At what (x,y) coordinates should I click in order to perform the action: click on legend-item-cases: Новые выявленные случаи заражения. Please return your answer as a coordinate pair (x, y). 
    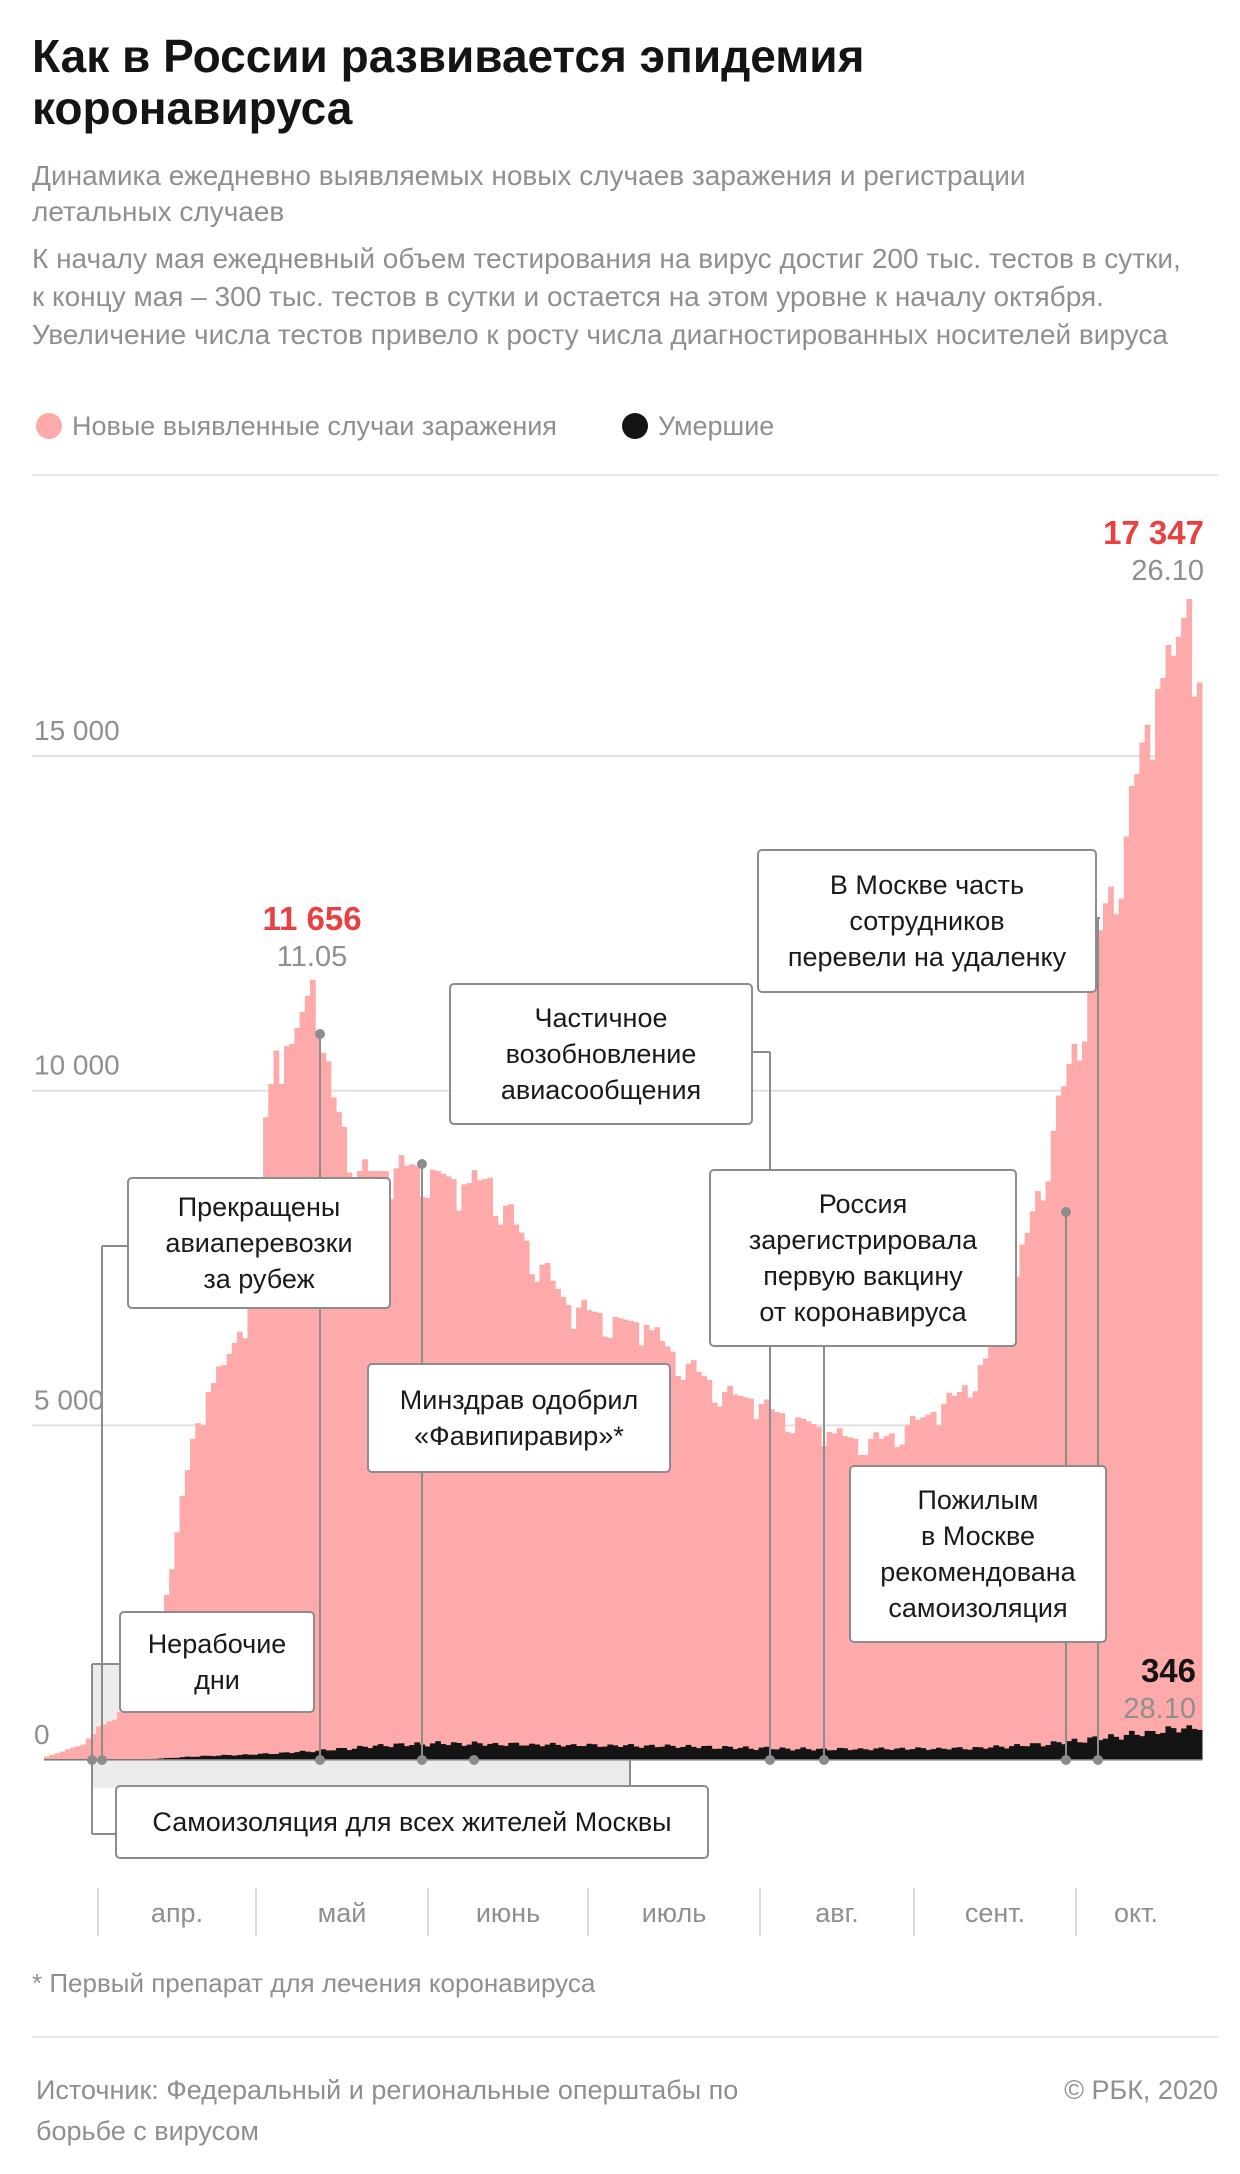
    Looking at the image, I should click on (296, 426).